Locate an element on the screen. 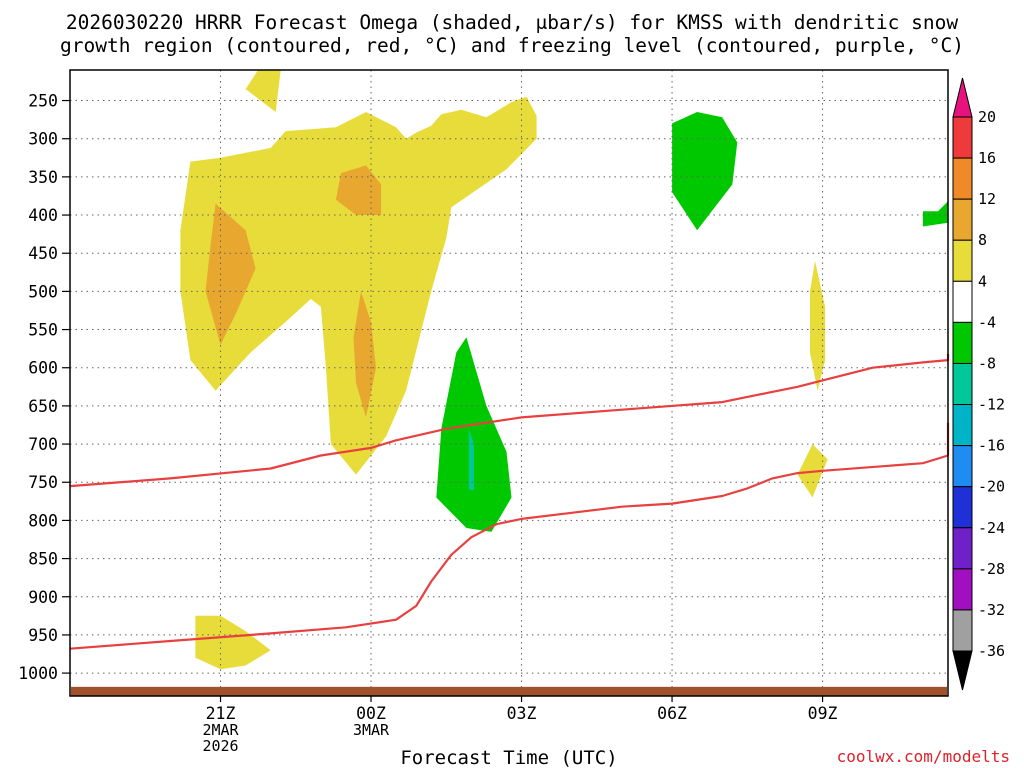 This screenshot has width=1024, height=768. y-tick-label-700: 700 is located at coordinates (43, 444).